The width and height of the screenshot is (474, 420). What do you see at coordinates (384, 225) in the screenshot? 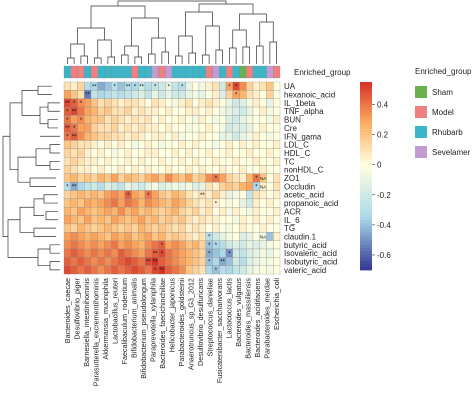
I see `colorbar-tick-label: -0.4` at bounding box center [384, 225].